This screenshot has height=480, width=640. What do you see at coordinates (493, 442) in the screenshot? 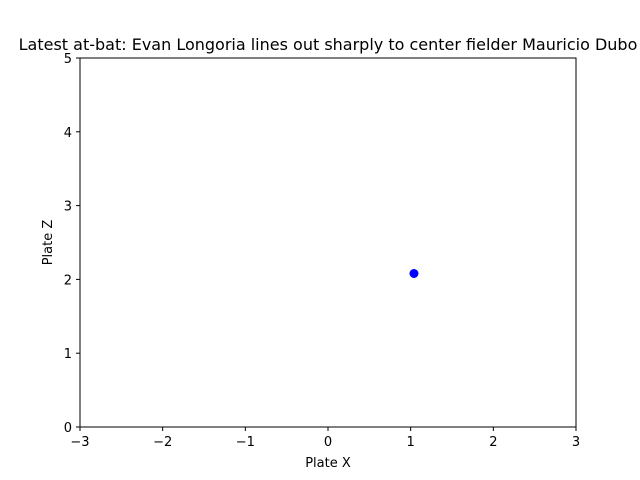
I see `x-tick-label: 2` at bounding box center [493, 442].